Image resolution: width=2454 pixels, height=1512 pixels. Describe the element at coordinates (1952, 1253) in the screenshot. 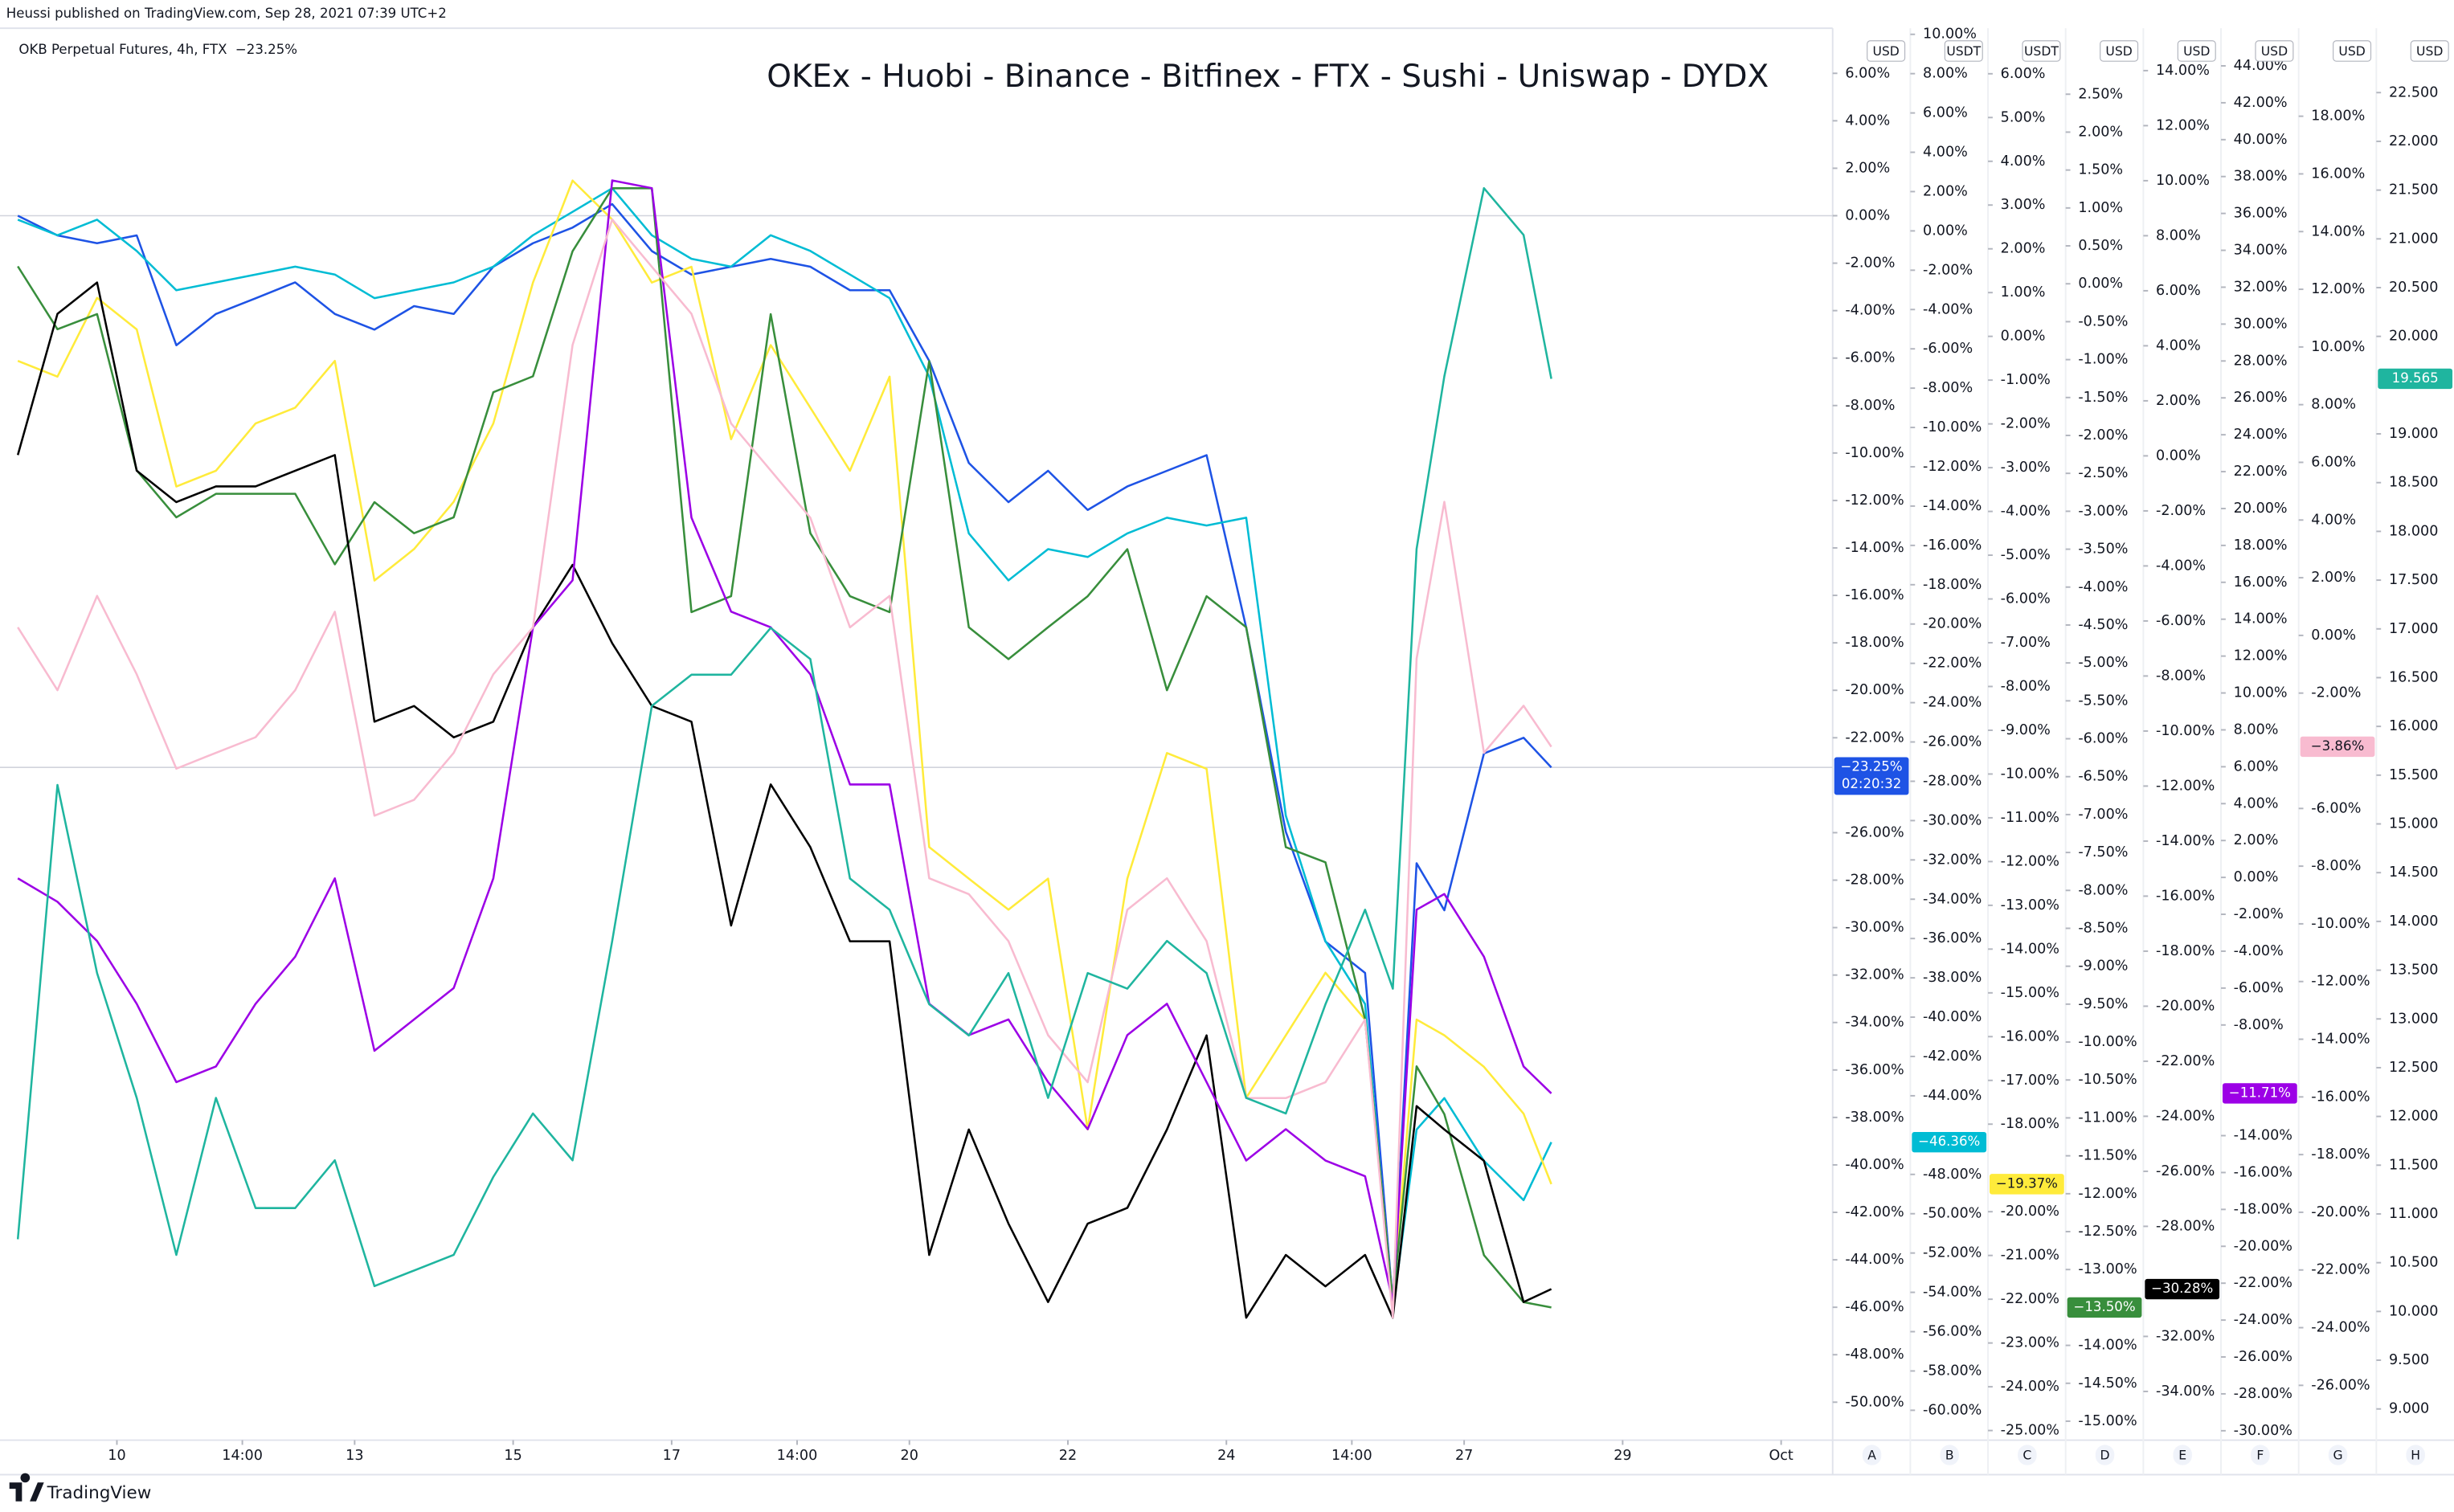

I see `y-tick-label: -52.00%` at that location.